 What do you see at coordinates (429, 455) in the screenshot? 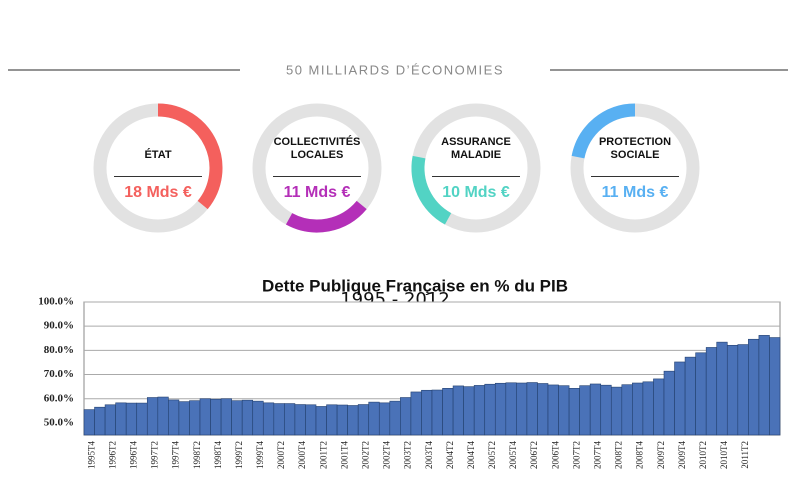
I see `x-tick-label: 2003T4` at bounding box center [429, 455].